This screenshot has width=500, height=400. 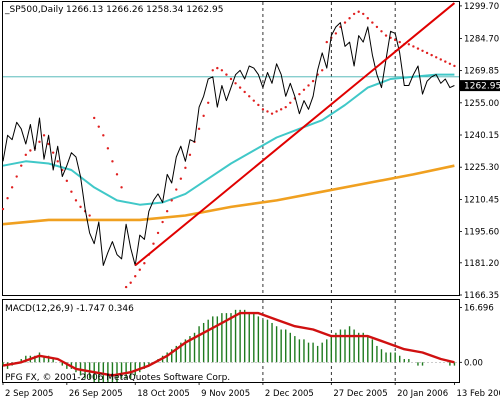 I want to click on macd-tick-label: 0.00, so click(x=473, y=363).